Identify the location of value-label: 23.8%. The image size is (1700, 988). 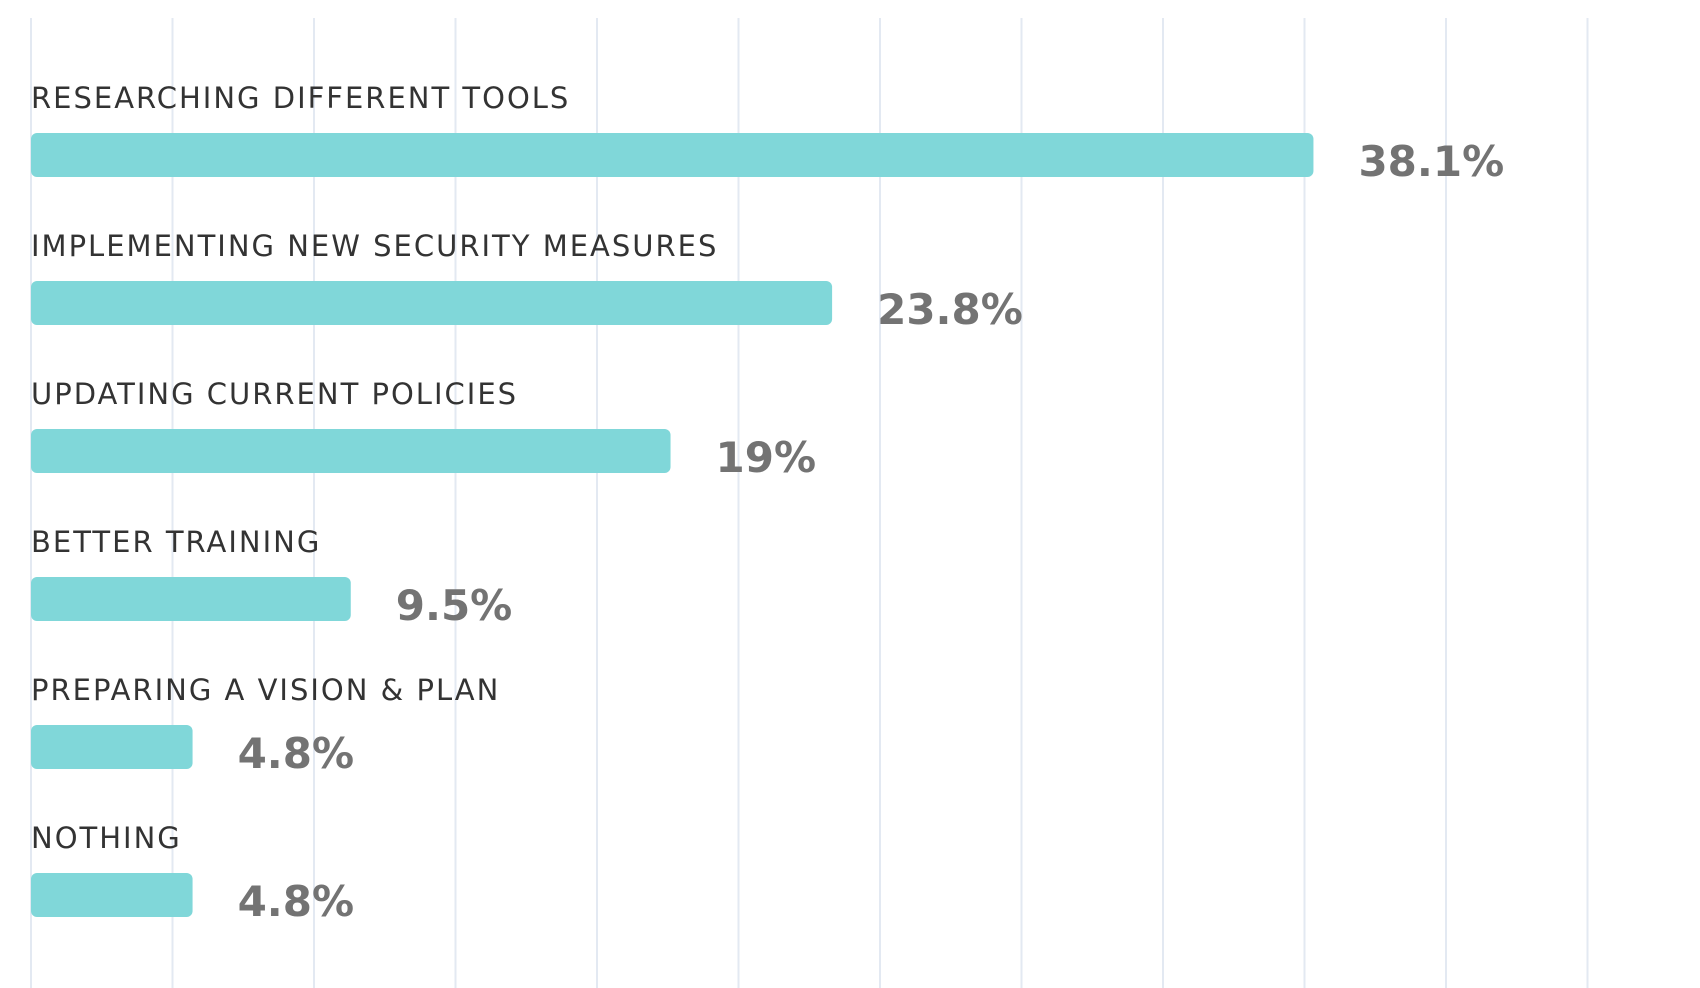
(950, 309).